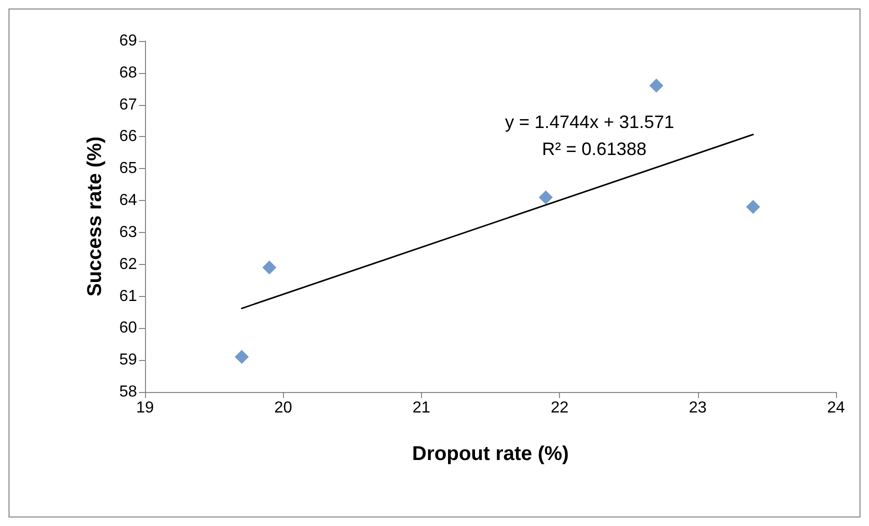 The image size is (869, 526). I want to click on y-tick-label: 58, so click(128, 392).